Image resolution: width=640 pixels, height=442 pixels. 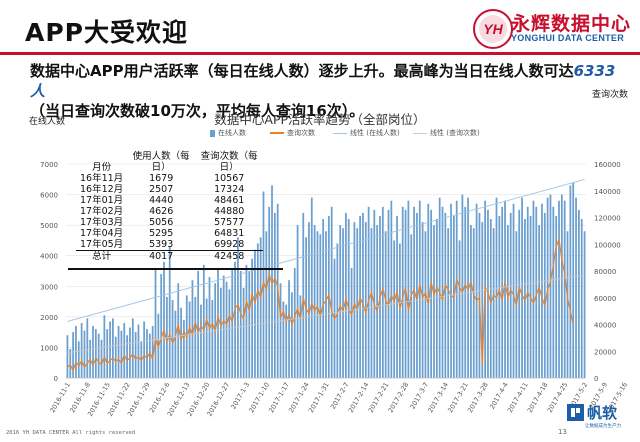 What do you see at coordinates (49, 165) in the screenshot?
I see `y-tick-label: 7000` at bounding box center [49, 165].